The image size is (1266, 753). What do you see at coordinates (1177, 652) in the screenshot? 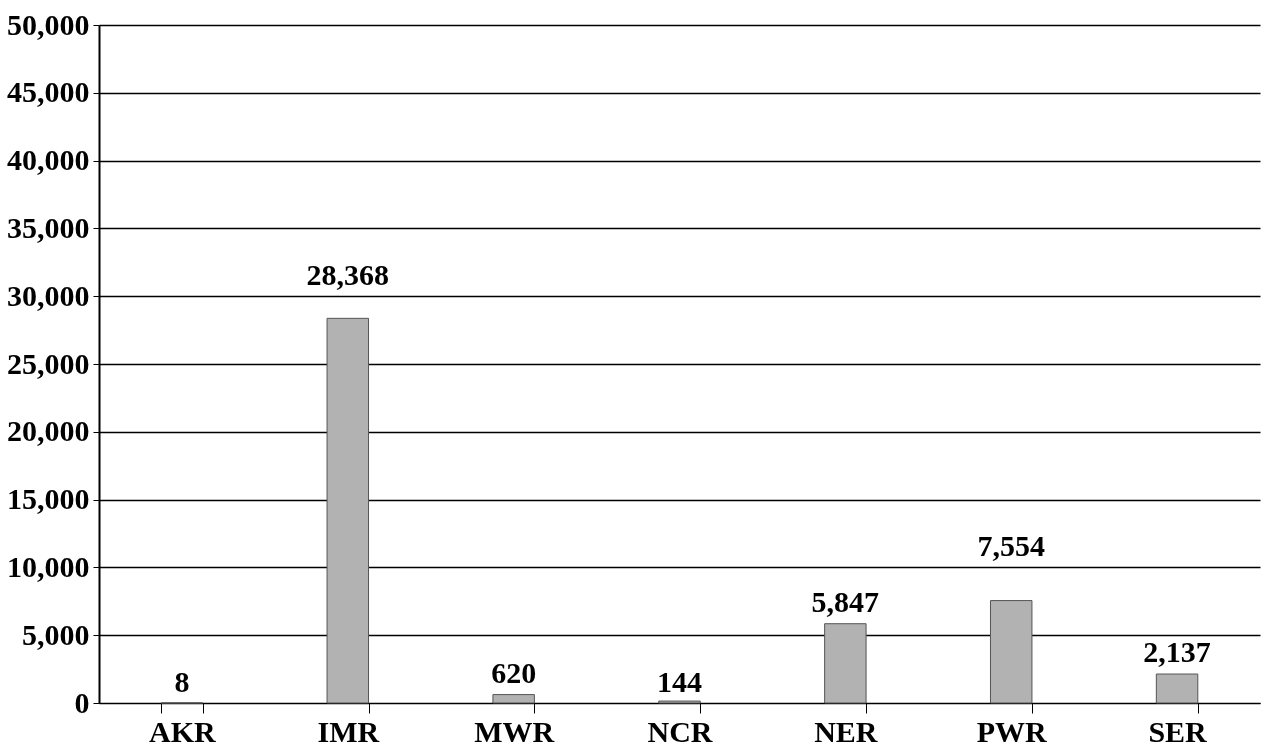
I see `data-label: 2,137` at bounding box center [1177, 652].